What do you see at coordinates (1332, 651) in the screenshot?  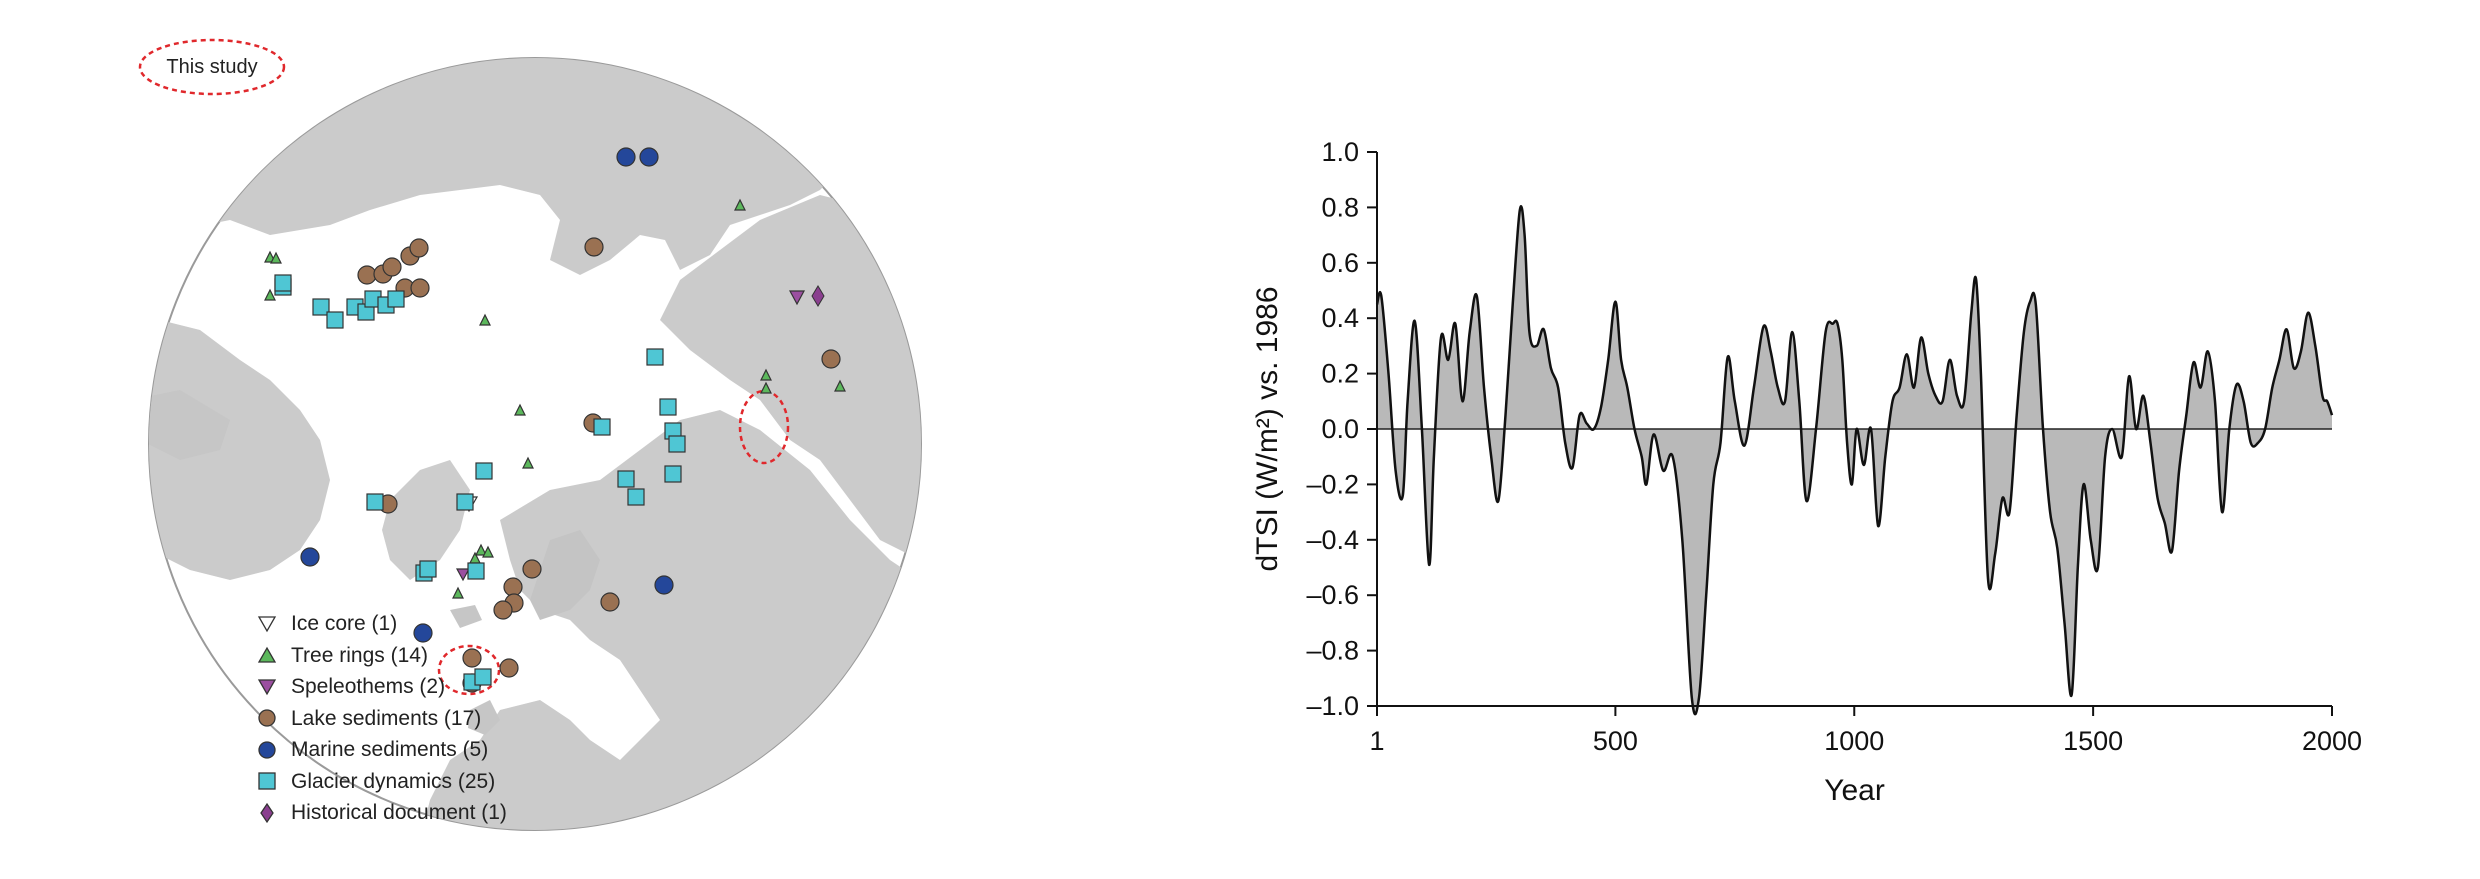 I see `y-tick-label: –0.8` at bounding box center [1332, 651].